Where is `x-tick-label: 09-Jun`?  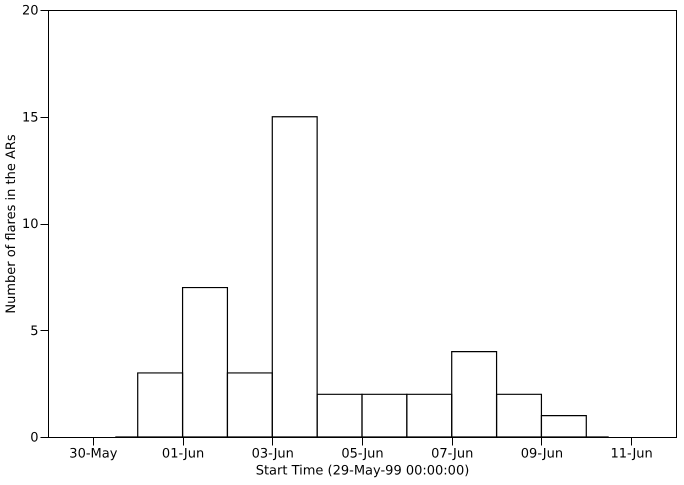
x-tick-label: 09-Jun is located at coordinates (542, 454).